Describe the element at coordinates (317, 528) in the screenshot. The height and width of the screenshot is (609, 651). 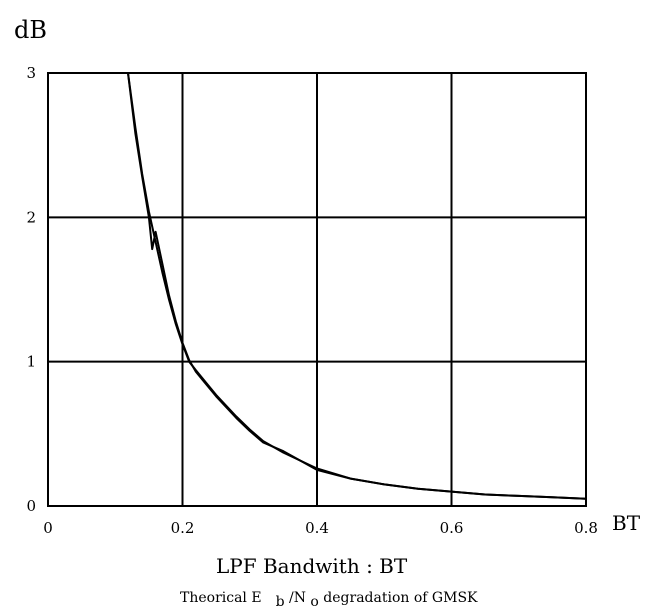
I see `x-tick-label: 0.4` at that location.